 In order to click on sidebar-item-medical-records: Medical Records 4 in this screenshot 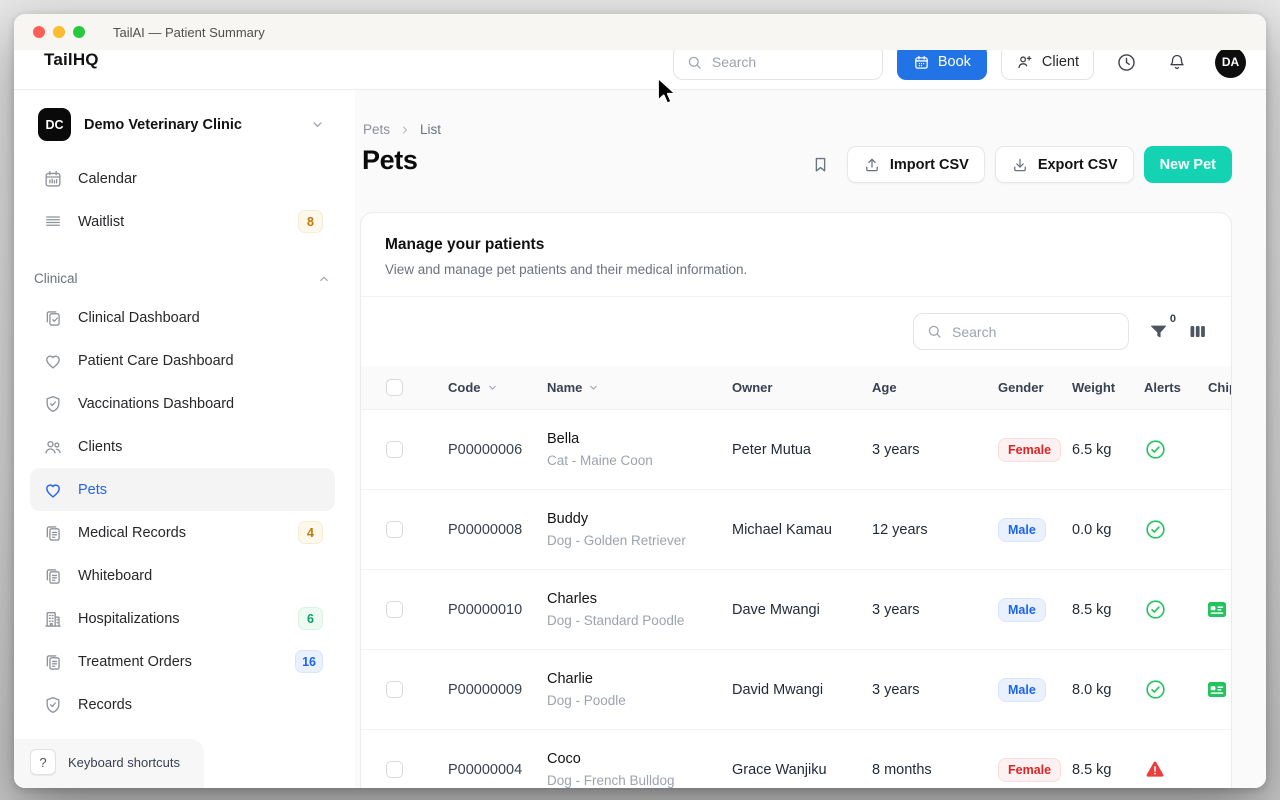, I will do `click(182, 532)`.